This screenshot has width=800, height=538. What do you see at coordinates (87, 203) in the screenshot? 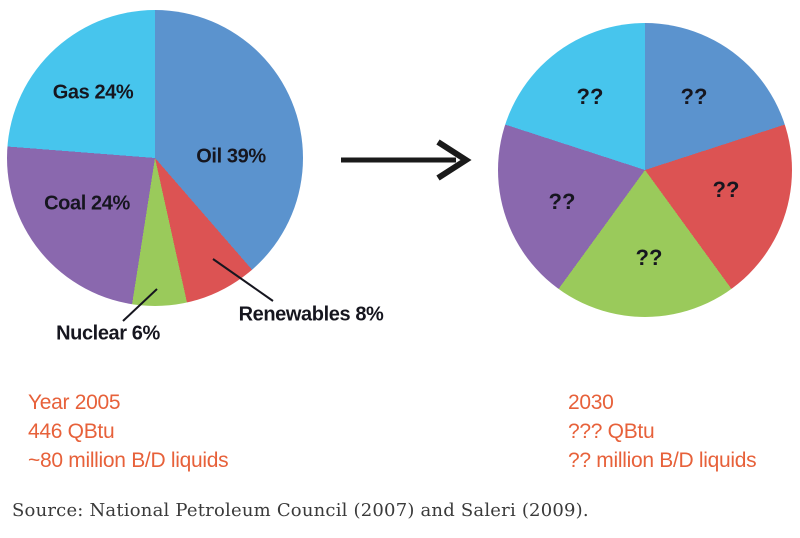
I see `slice-label-coal: Coal 24%` at bounding box center [87, 203].